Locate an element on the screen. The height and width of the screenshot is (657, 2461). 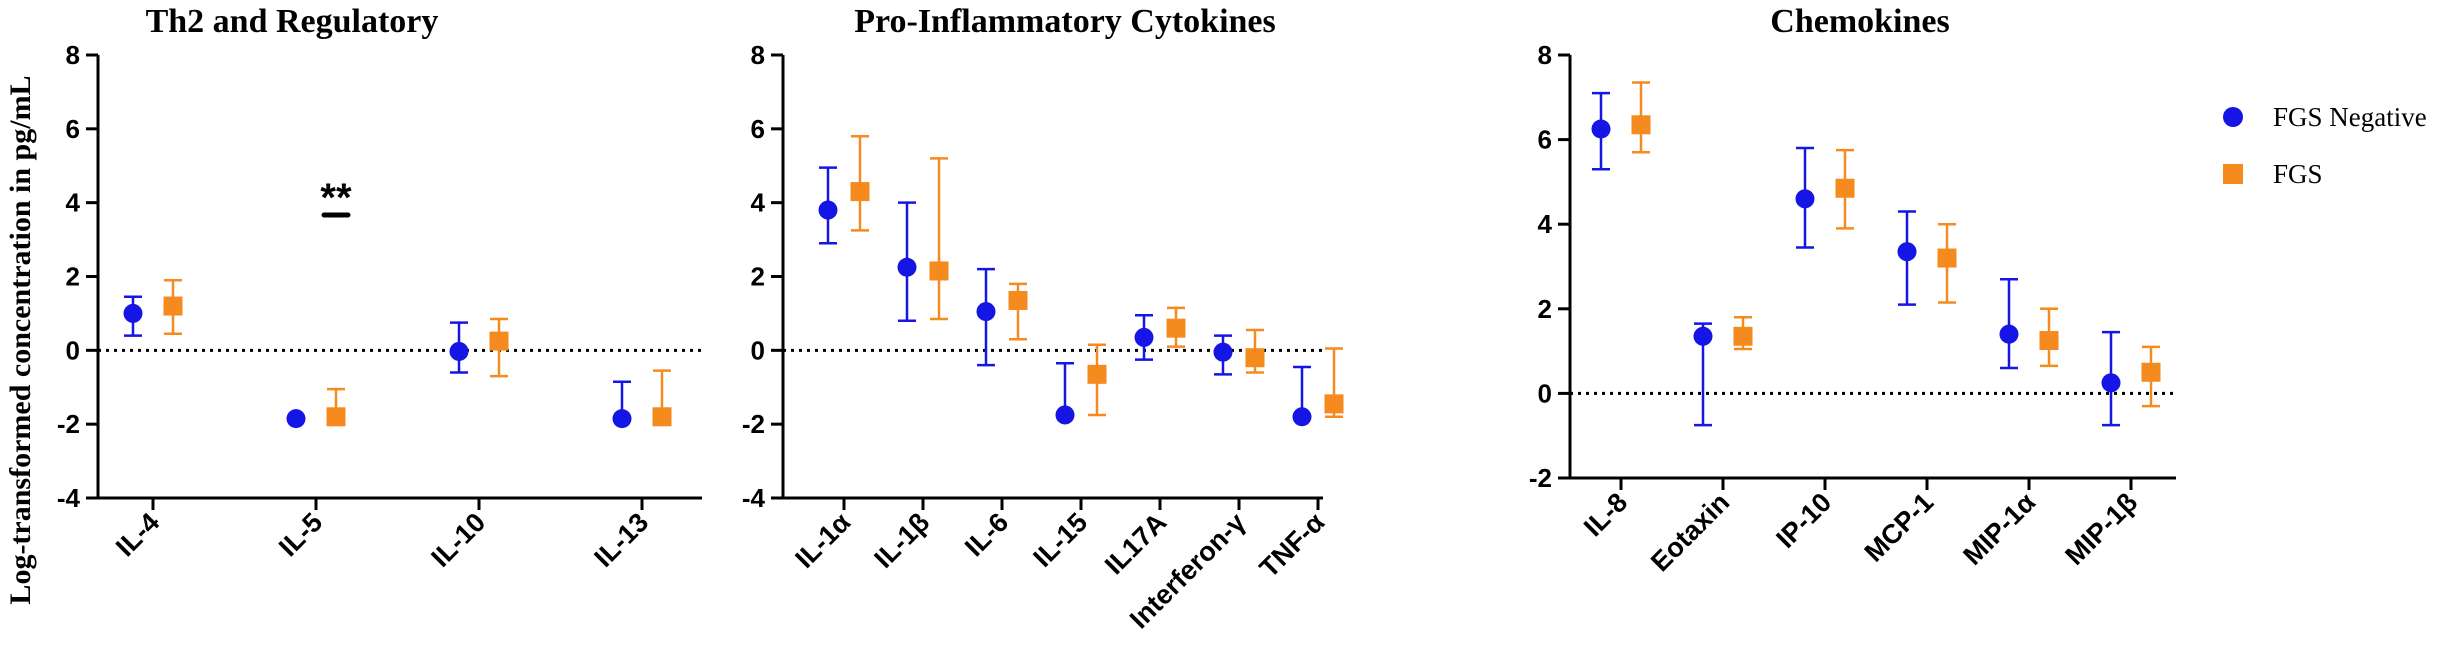
x-tick-label: IL-13 is located at coordinates (621, 540).